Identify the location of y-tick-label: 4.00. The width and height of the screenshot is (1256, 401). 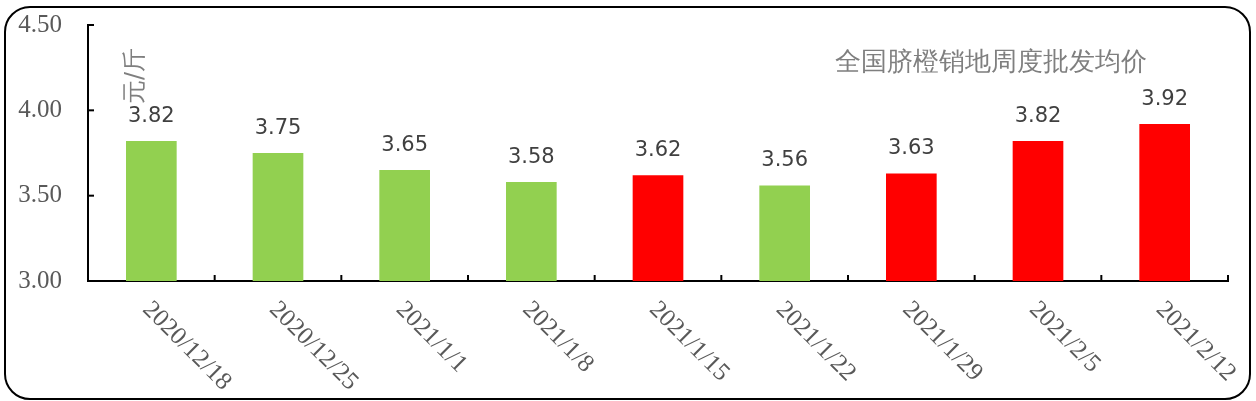
(40, 108).